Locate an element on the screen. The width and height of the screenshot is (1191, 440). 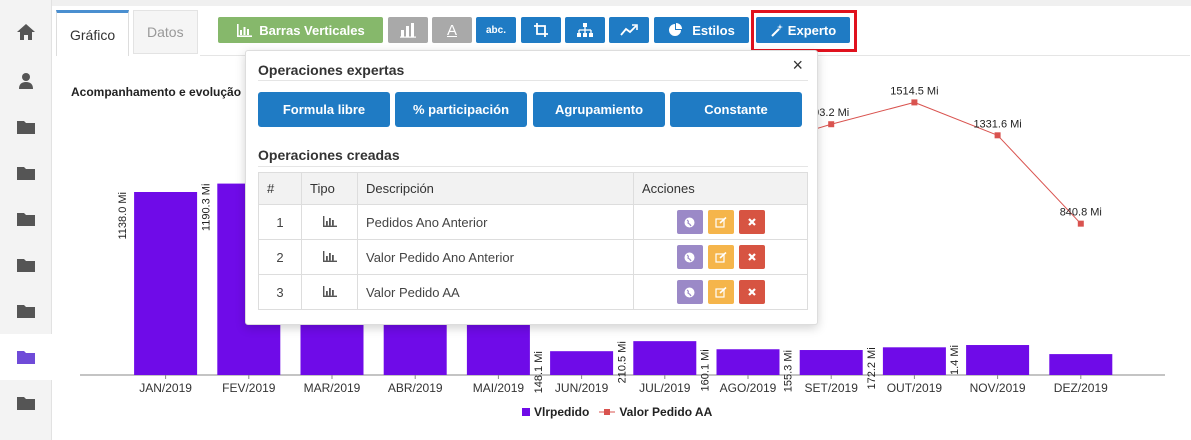
trend-line-icon is located at coordinates (629, 30).